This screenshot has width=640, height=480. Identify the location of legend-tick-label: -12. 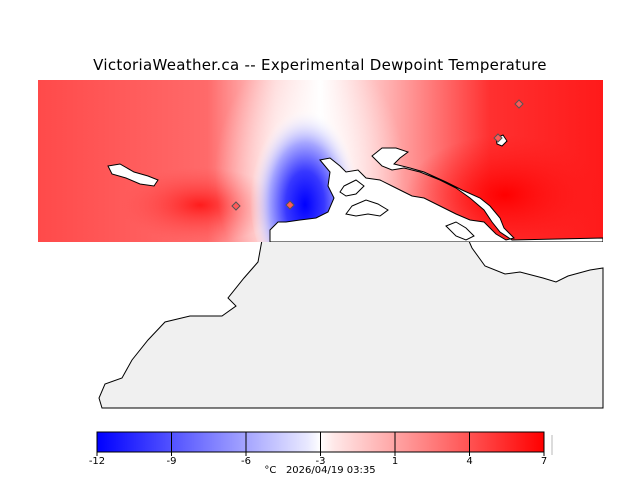
(97, 461).